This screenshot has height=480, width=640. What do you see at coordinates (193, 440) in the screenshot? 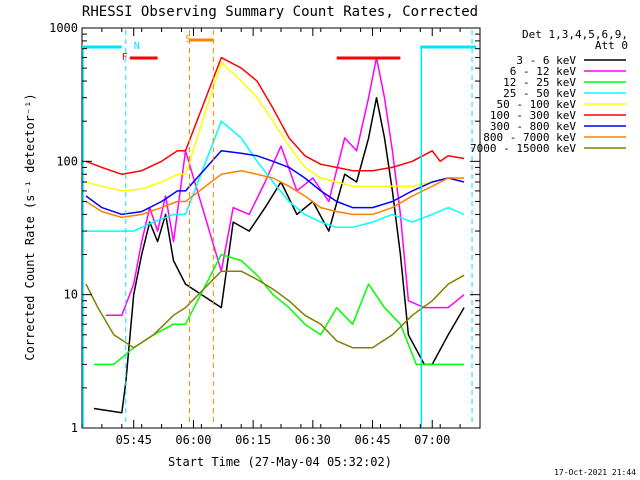
I see `x-tick-label: 06:00` at bounding box center [193, 440].